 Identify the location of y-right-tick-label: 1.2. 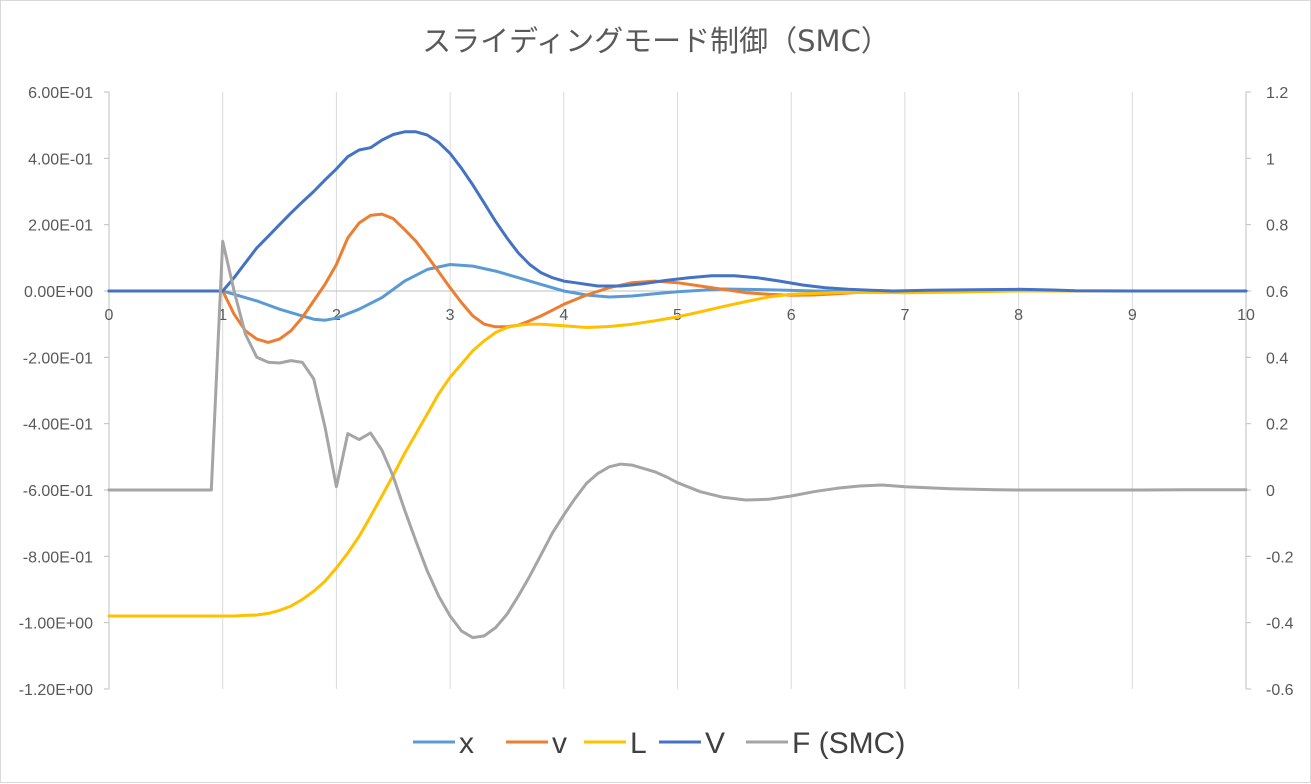
(1277, 93).